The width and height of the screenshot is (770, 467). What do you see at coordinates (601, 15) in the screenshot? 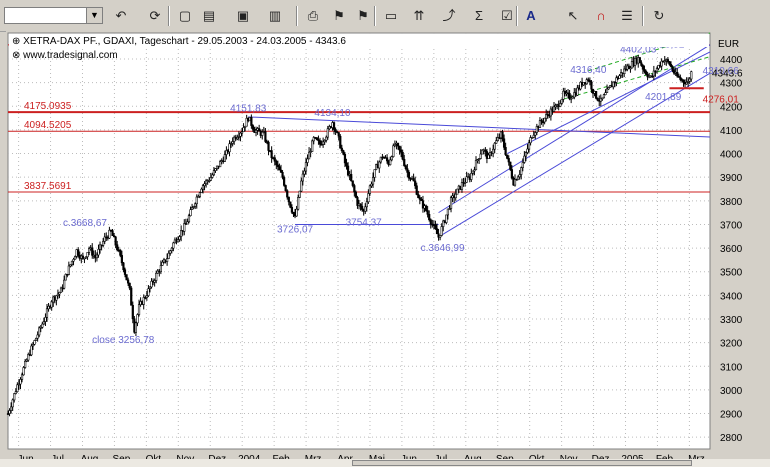
I see `magnet-icon: ∩` at bounding box center [601, 15].